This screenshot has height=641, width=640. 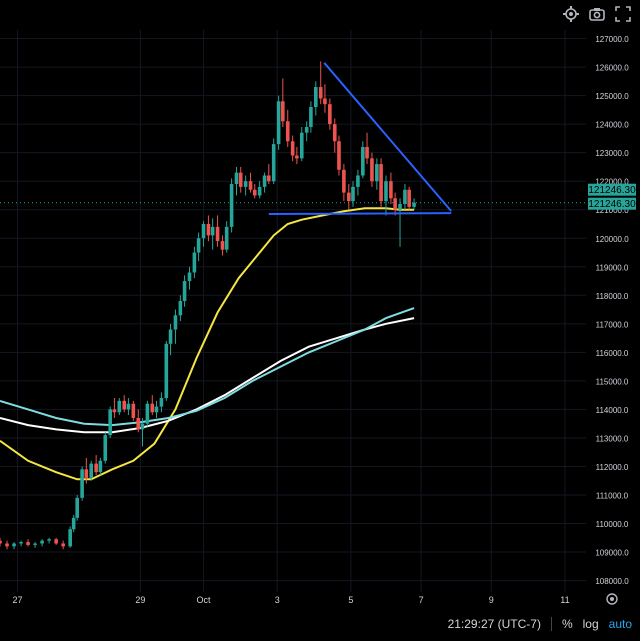 What do you see at coordinates (494, 624) in the screenshot?
I see `clock-label: 21:29:27 (UTC-7)` at bounding box center [494, 624].